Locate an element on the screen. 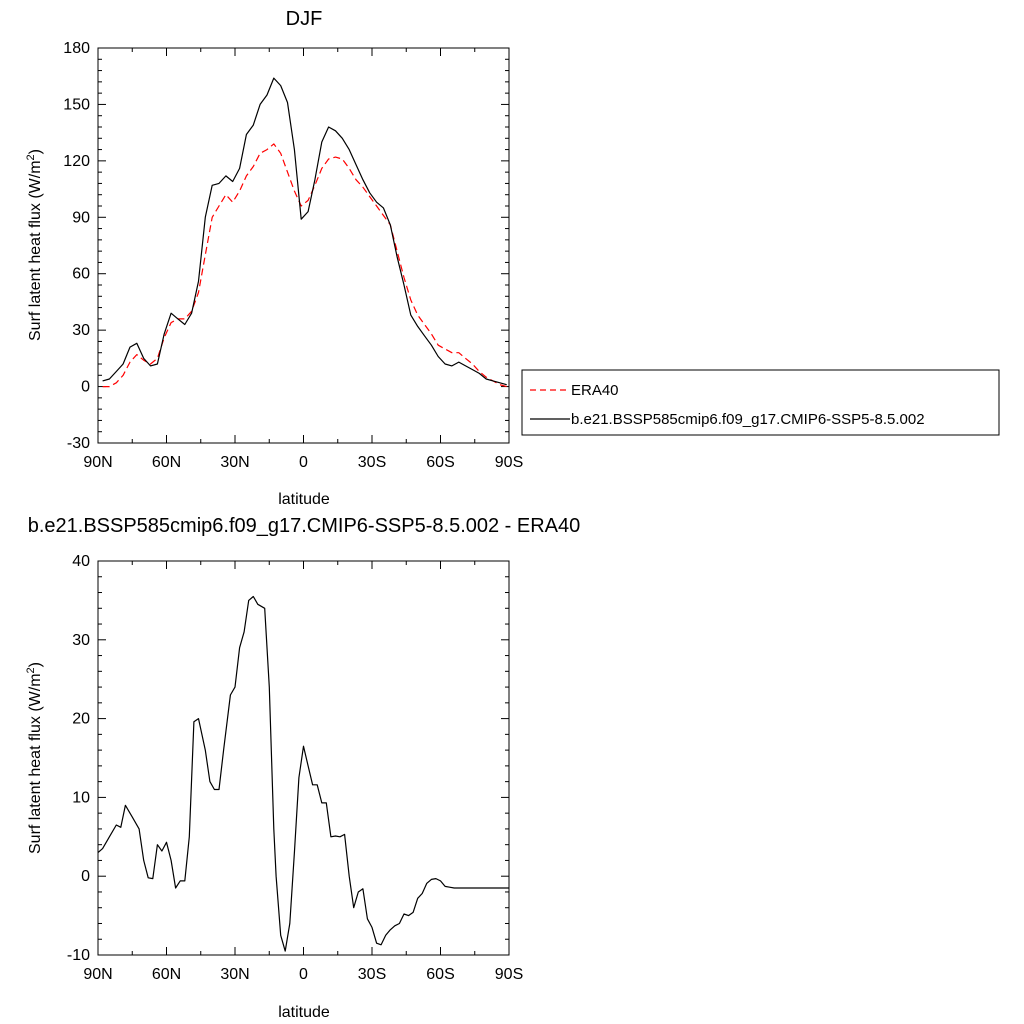 The image size is (1024, 1024). top-y-axis-title: Surf latent heat flux (W/m2) is located at coordinates (34, 245).